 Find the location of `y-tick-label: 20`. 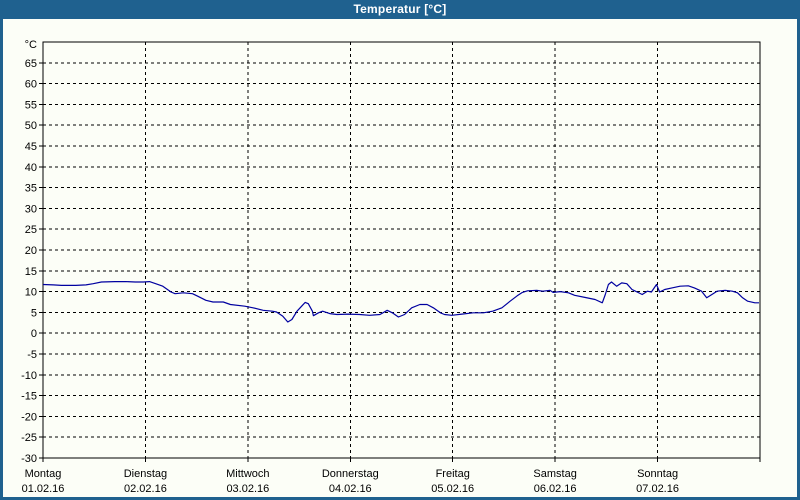

y-tick-label: 20 is located at coordinates (31, 251).